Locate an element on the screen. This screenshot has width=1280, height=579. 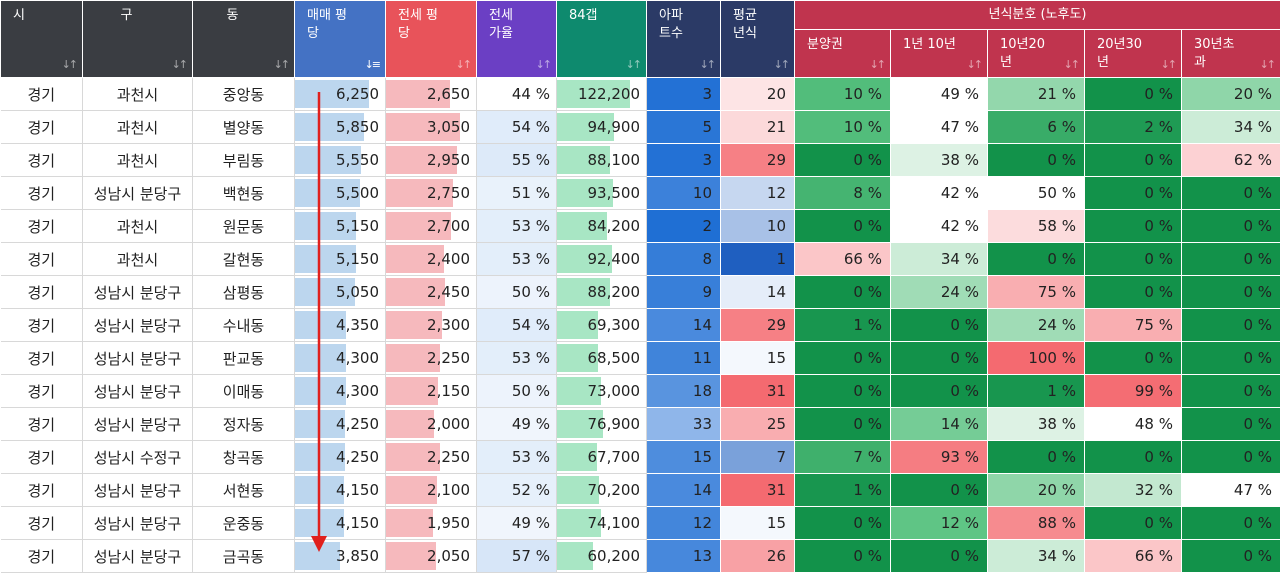
cell-sale-price-value: 4,300 is located at coordinates (357, 391).